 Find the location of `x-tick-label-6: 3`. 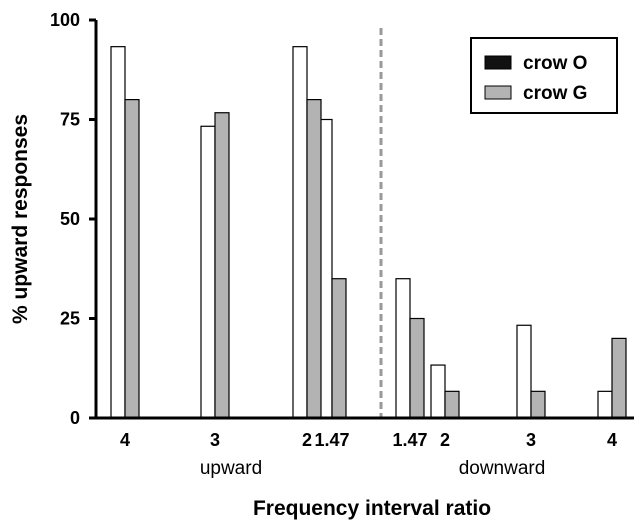

x-tick-label-6: 3 is located at coordinates (531, 440).